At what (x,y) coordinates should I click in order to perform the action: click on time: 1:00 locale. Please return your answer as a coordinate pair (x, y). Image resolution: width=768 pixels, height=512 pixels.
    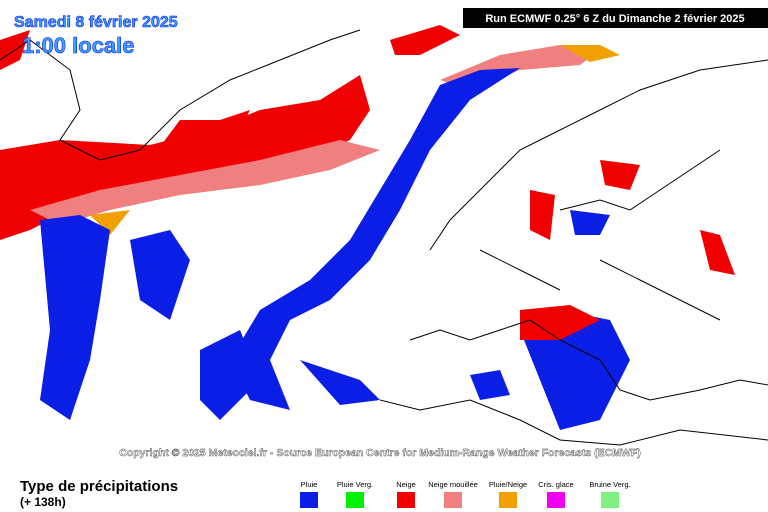
    Looking at the image, I should click on (78, 45).